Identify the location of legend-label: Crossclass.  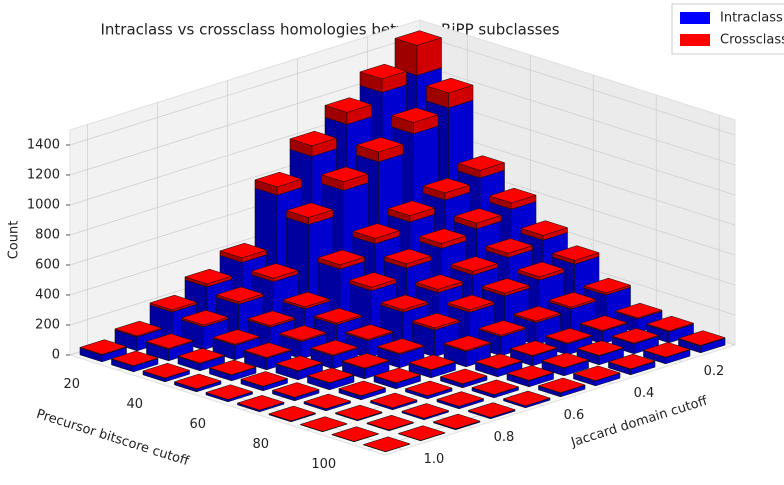
(752, 40).